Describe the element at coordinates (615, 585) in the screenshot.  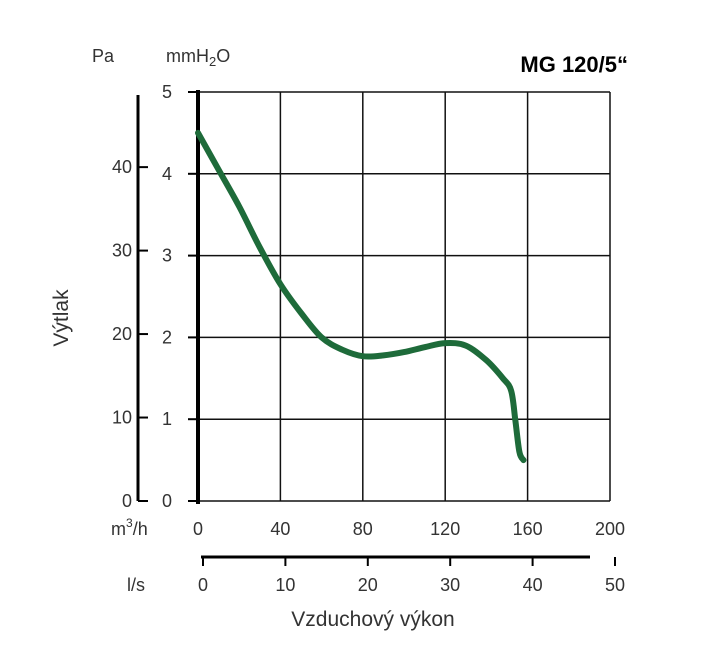
I see `x-secondary-tick-label: 50` at that location.